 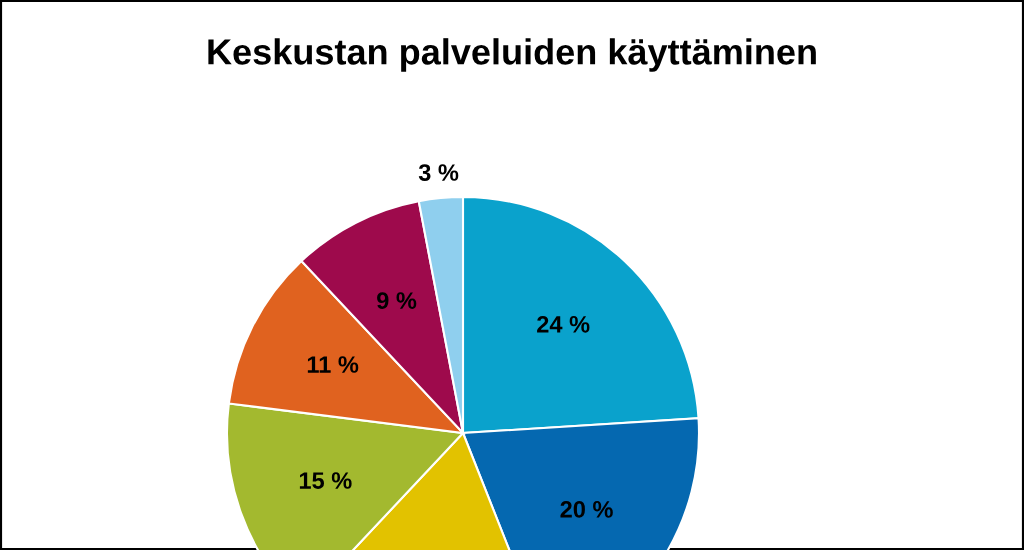 I want to click on data-label: 11 %, so click(x=333, y=364).